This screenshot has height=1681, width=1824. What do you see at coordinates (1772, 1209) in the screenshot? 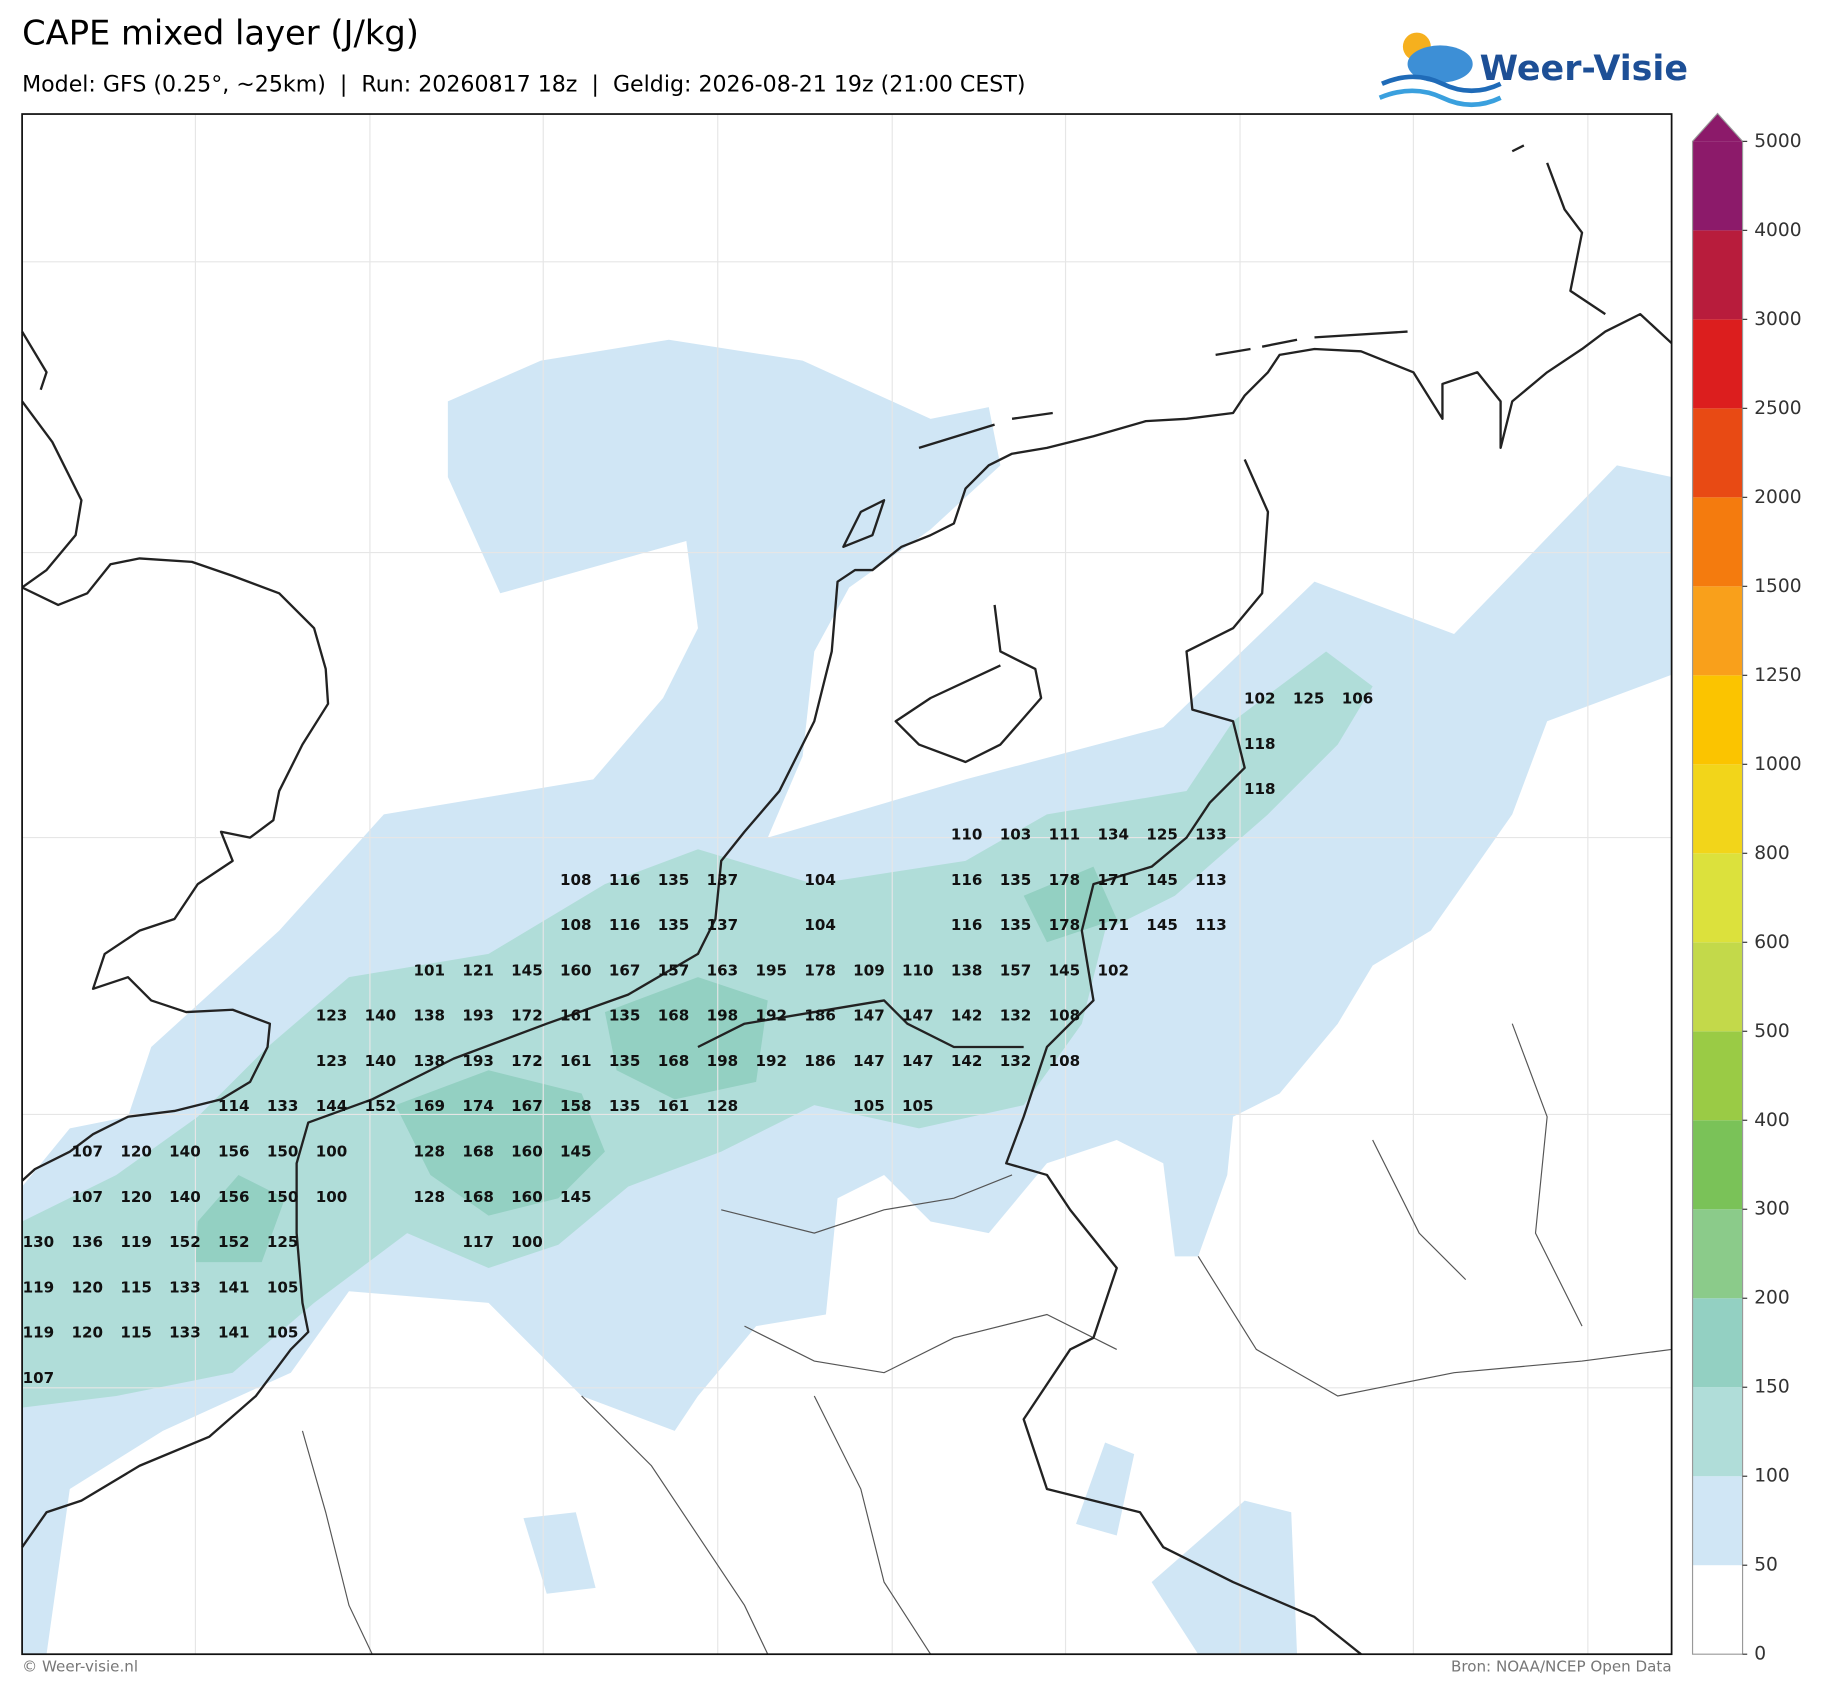
I see `colorbar-tick-label: 300` at bounding box center [1772, 1209].